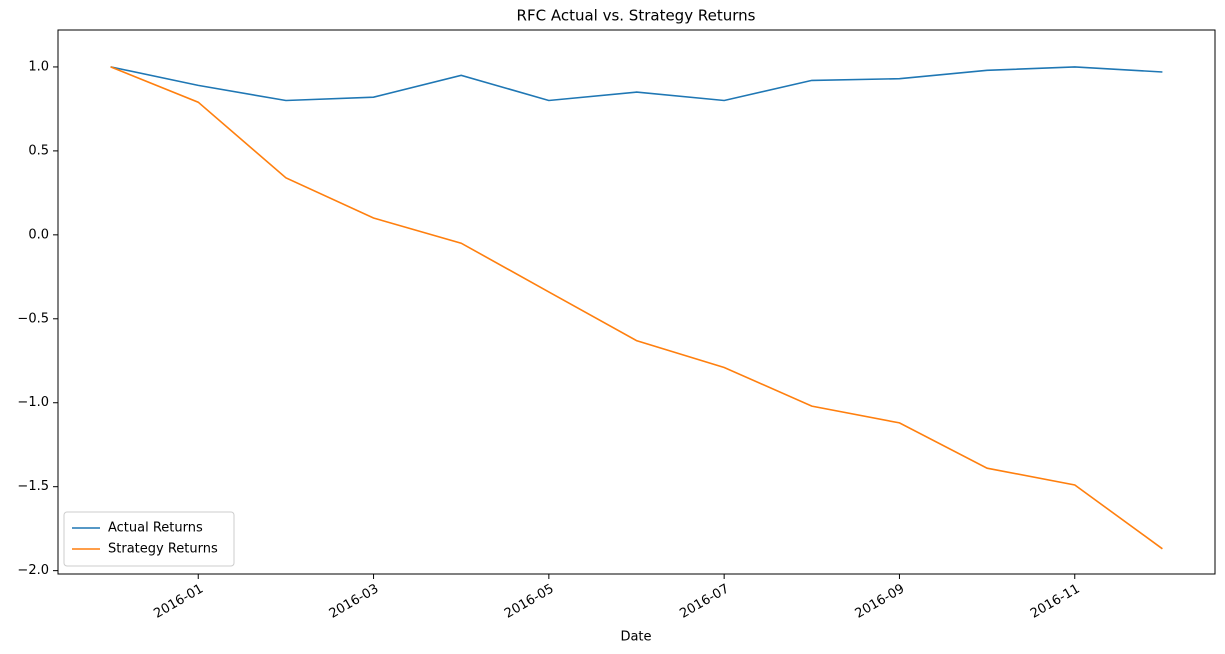 This screenshot has width=1225, height=654. I want to click on chart-title: RFC Actual vs. Strategy Returns, so click(636, 16).